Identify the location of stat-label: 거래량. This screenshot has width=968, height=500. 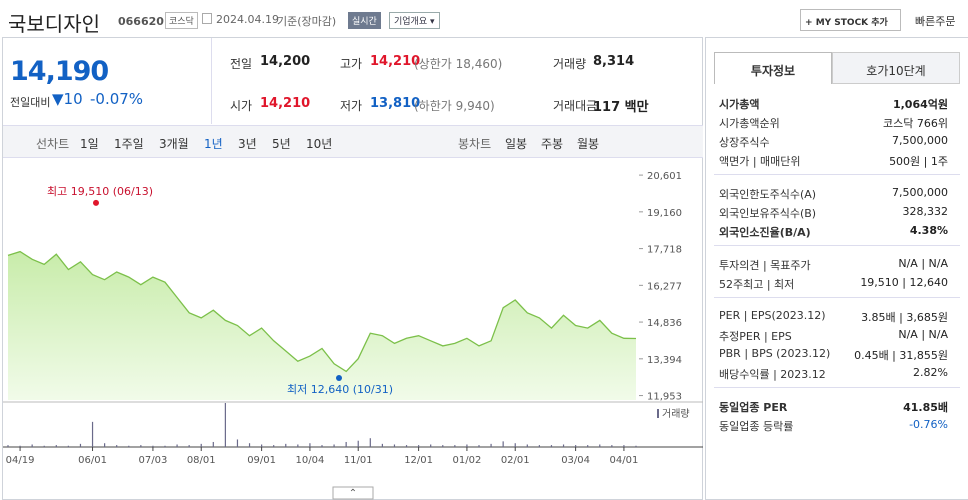
(570, 64).